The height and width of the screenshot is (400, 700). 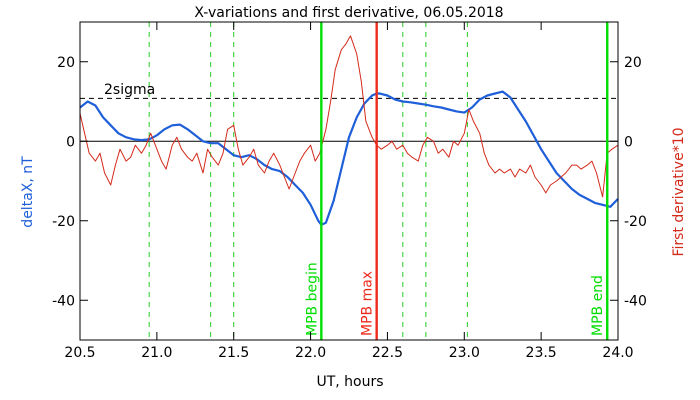 I want to click on x-tick-label: 20.5, so click(x=79, y=353).